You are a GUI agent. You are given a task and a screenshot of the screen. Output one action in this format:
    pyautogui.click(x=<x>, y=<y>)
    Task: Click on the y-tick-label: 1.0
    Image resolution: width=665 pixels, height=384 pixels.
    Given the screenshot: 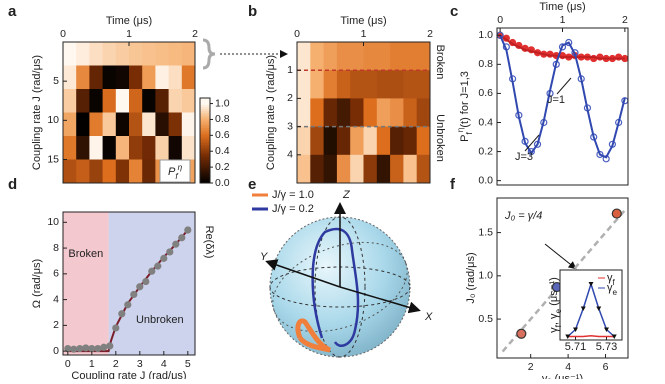 What is the action you would take?
    pyautogui.click(x=485, y=35)
    